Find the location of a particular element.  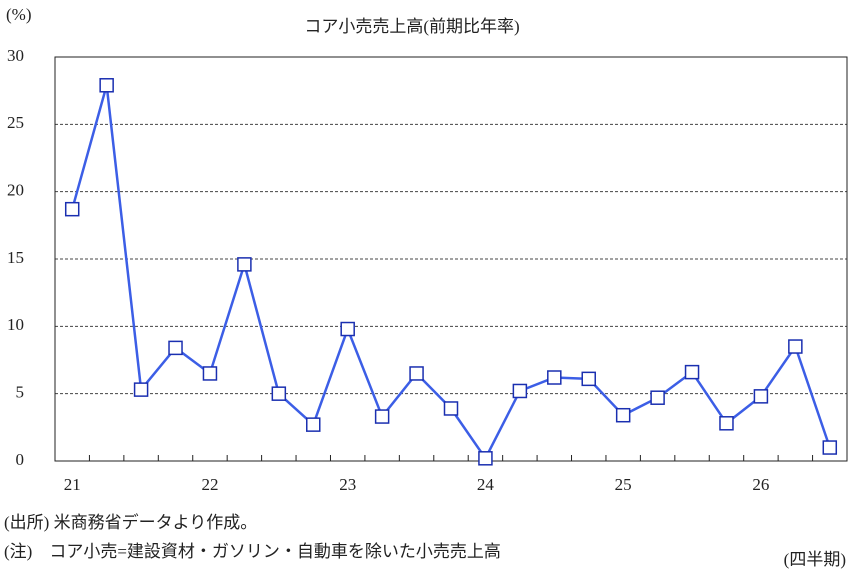

x-tick-label: 22 is located at coordinates (209, 484).